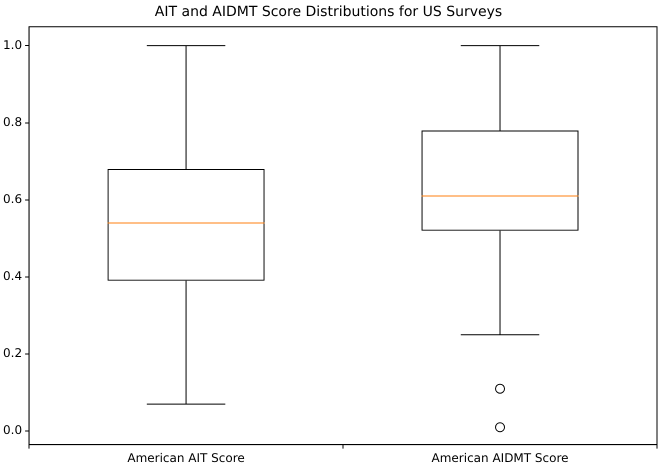 This screenshot has height=469, width=665. I want to click on x-tick-label: American AIDMT Score, so click(500, 457).